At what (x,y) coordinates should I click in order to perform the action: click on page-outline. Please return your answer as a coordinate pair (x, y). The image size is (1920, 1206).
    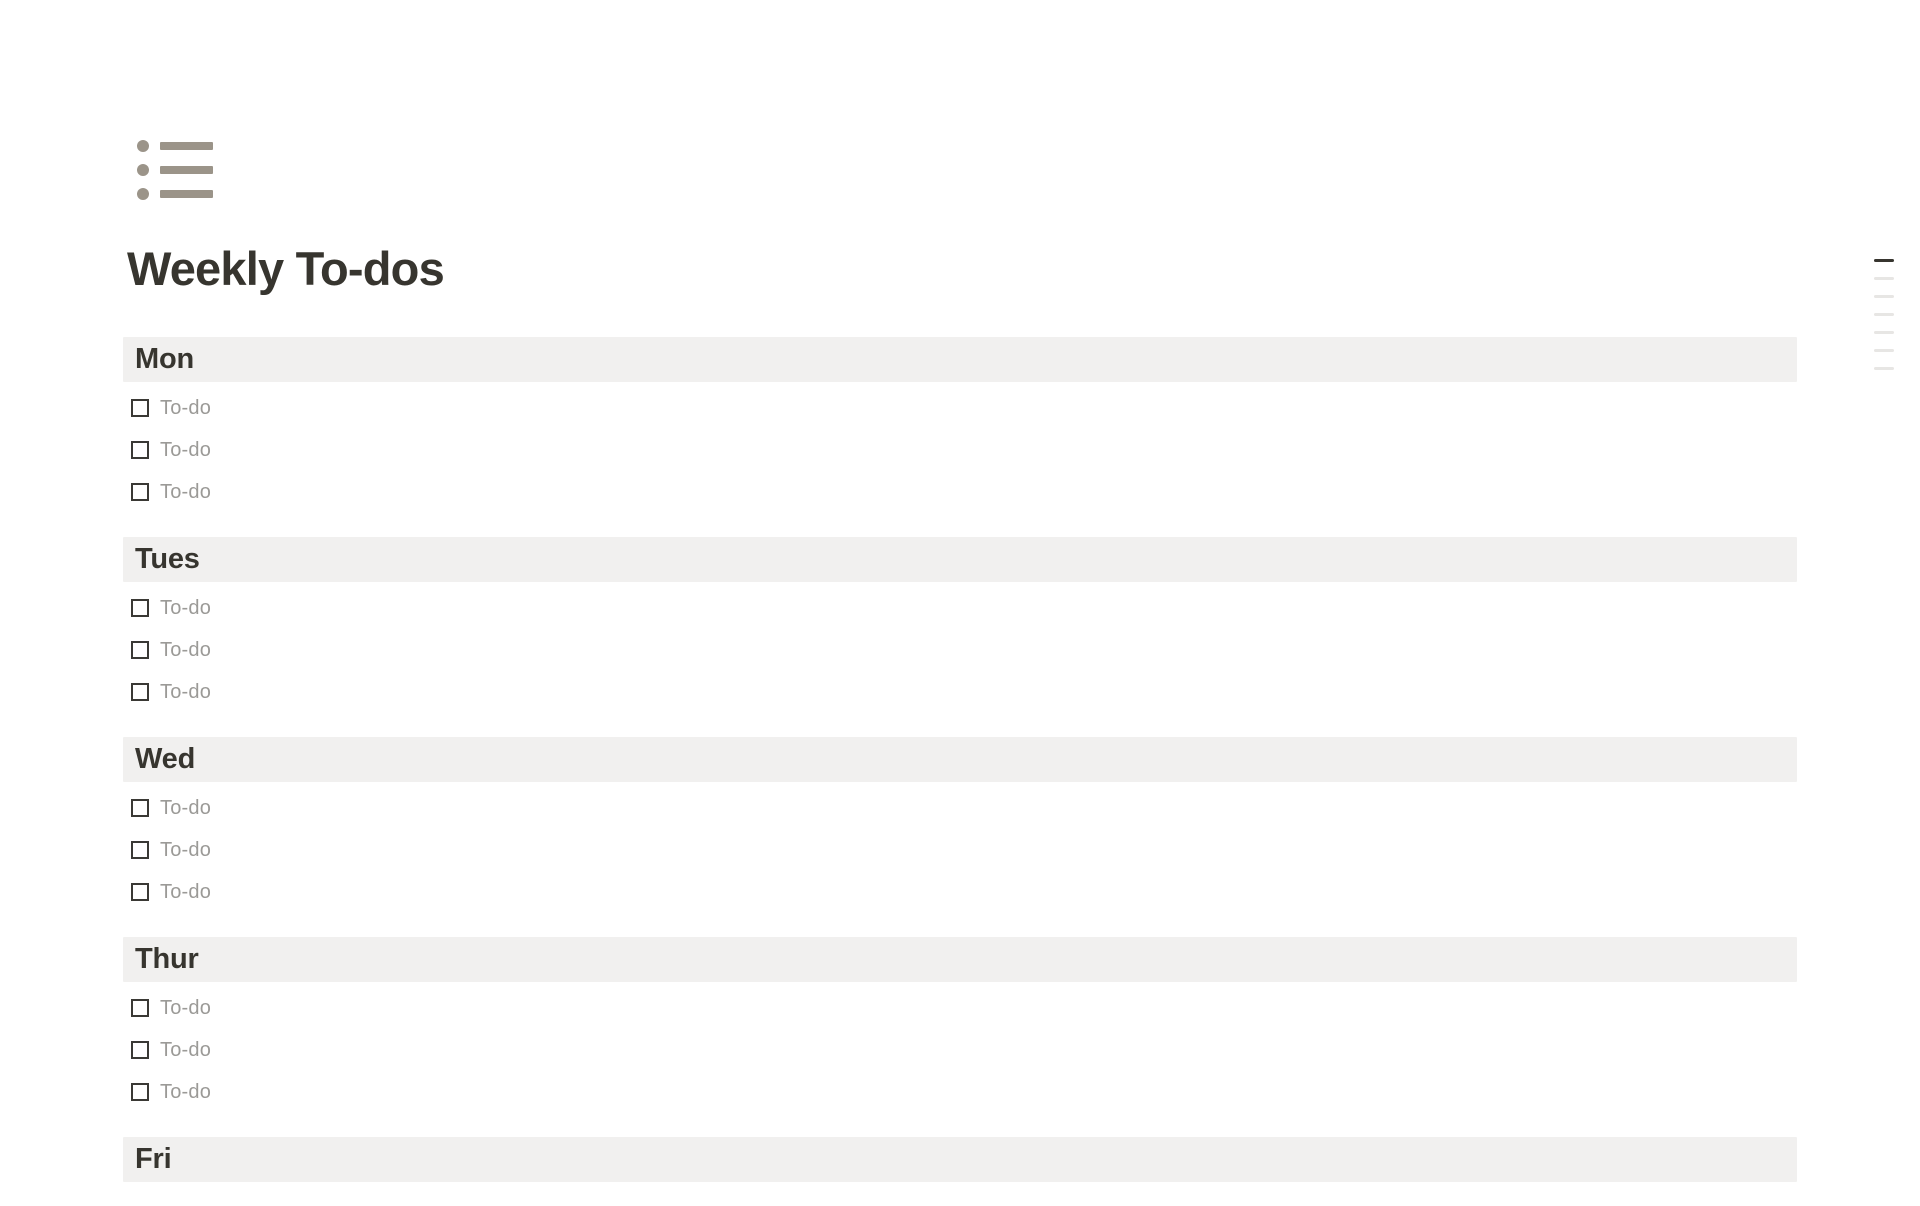
    Looking at the image, I should click on (1884, 314).